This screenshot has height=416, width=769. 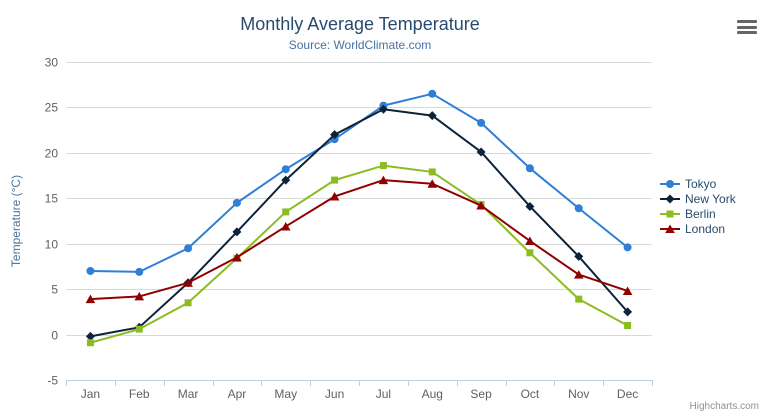 I want to click on x-axis-label: Sep, so click(x=481, y=394).